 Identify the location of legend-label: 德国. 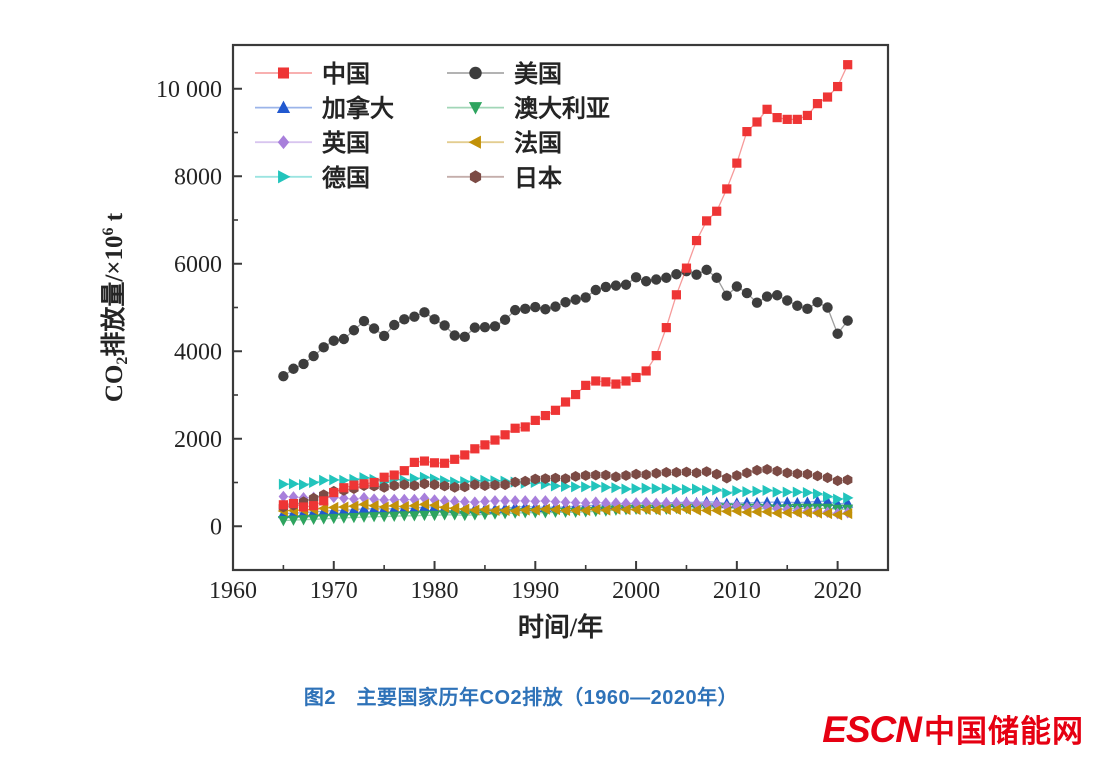
(346, 178).